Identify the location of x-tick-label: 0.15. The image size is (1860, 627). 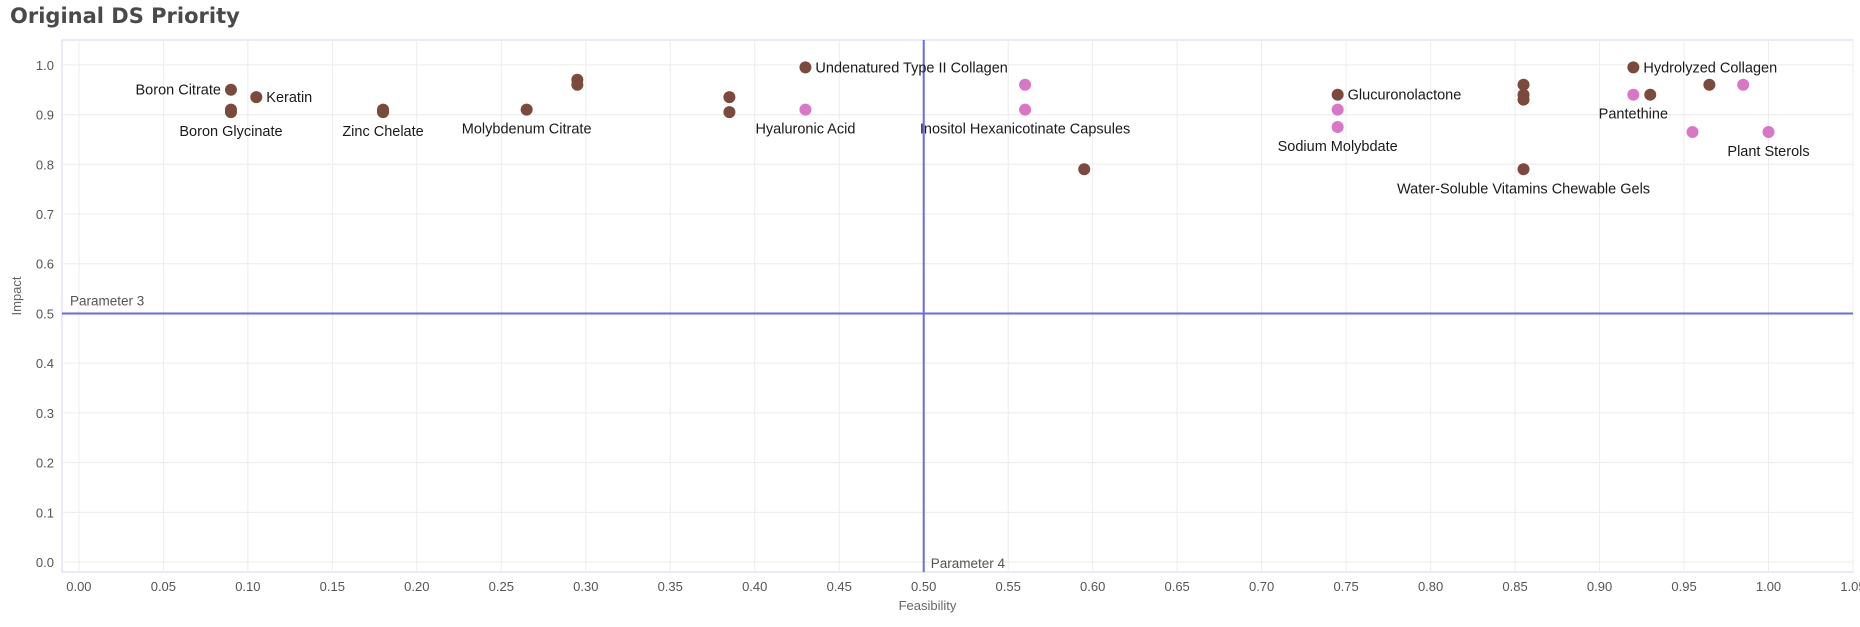
(332, 586).